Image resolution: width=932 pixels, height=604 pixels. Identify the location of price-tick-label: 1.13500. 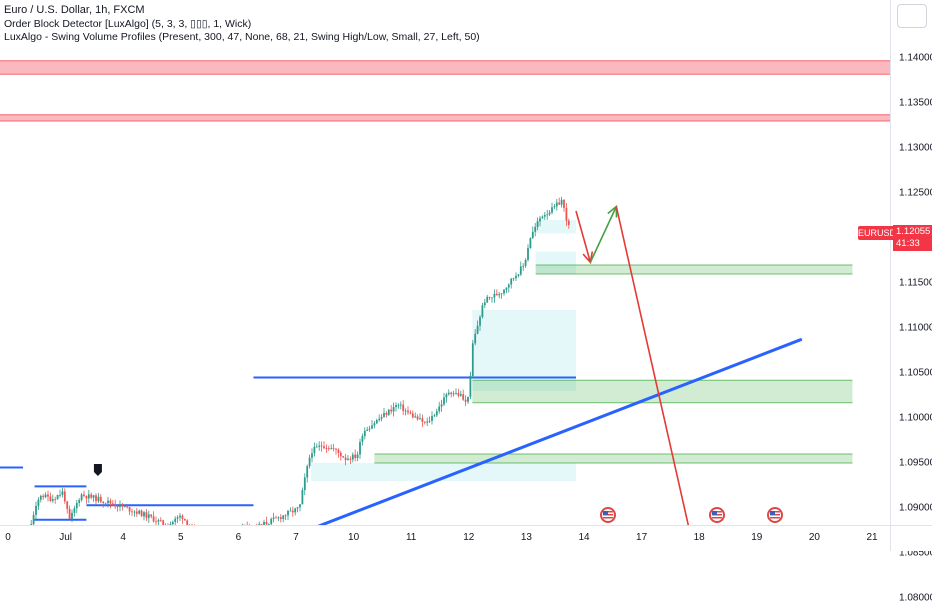
(915, 103).